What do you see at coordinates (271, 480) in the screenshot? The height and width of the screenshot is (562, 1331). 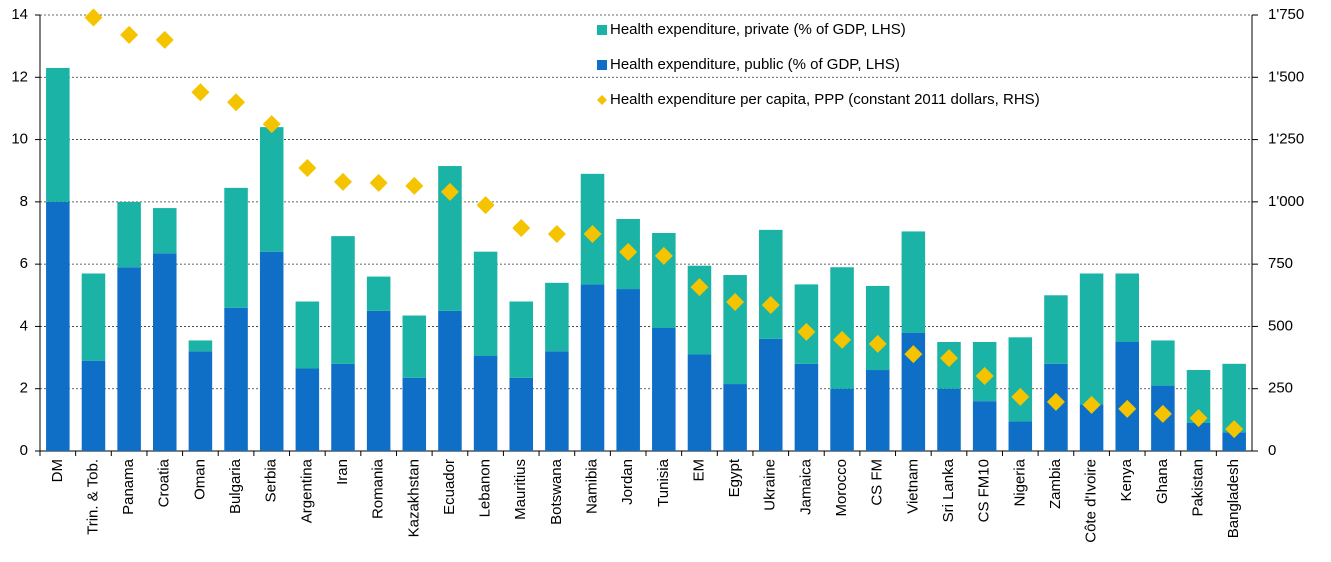 I see `x-tick-label: Serbia` at bounding box center [271, 480].